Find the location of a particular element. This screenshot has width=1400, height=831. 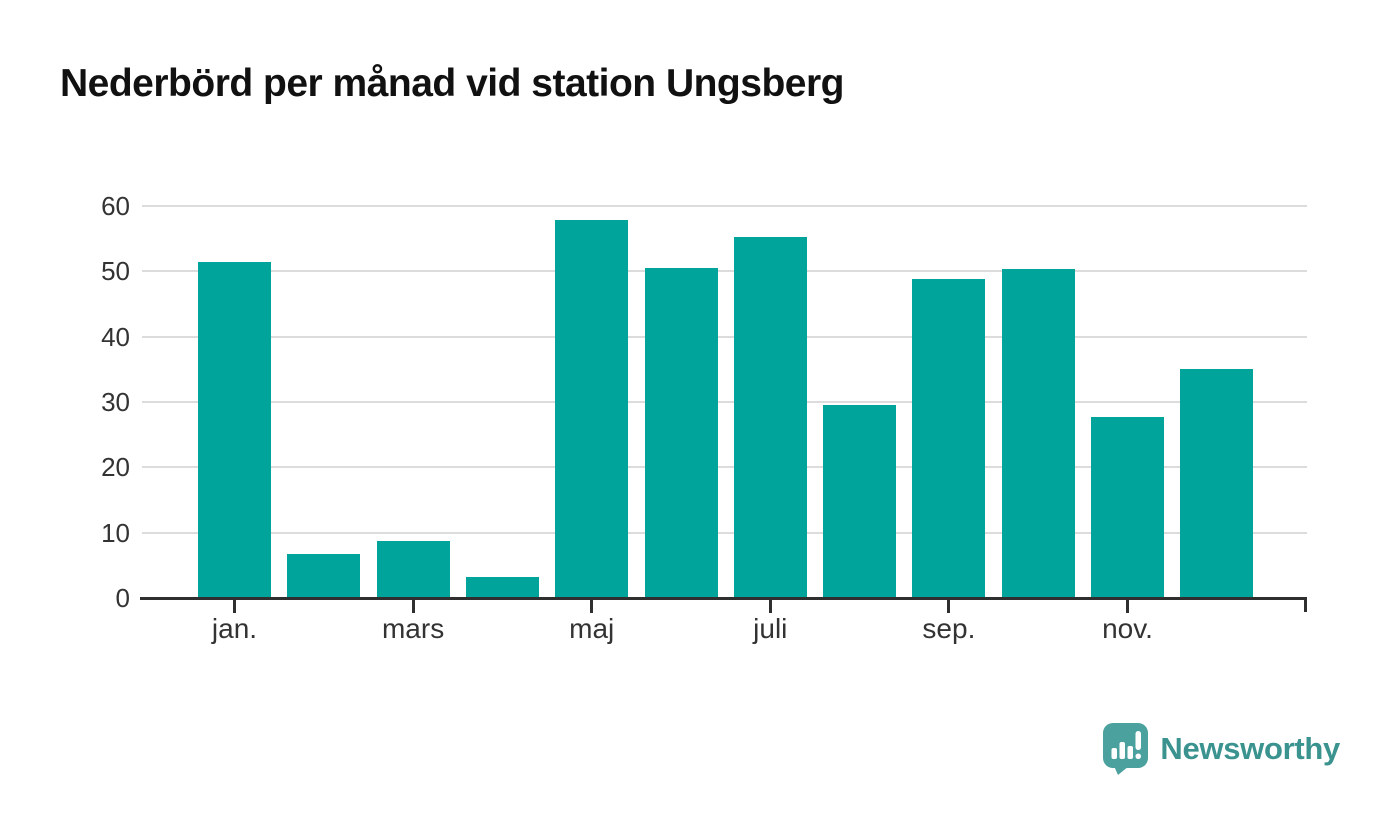

x-axis-tick-label: maj is located at coordinates (592, 628).